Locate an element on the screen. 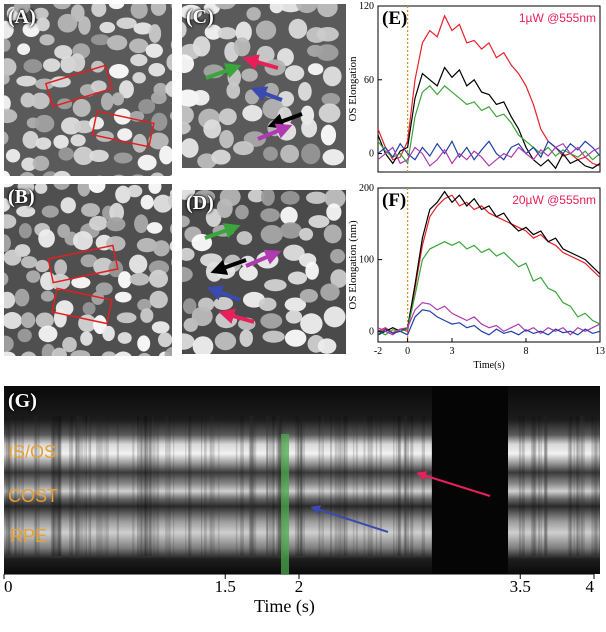 This screenshot has height=632, width=606. panel-label: (G) is located at coordinates (22, 401).